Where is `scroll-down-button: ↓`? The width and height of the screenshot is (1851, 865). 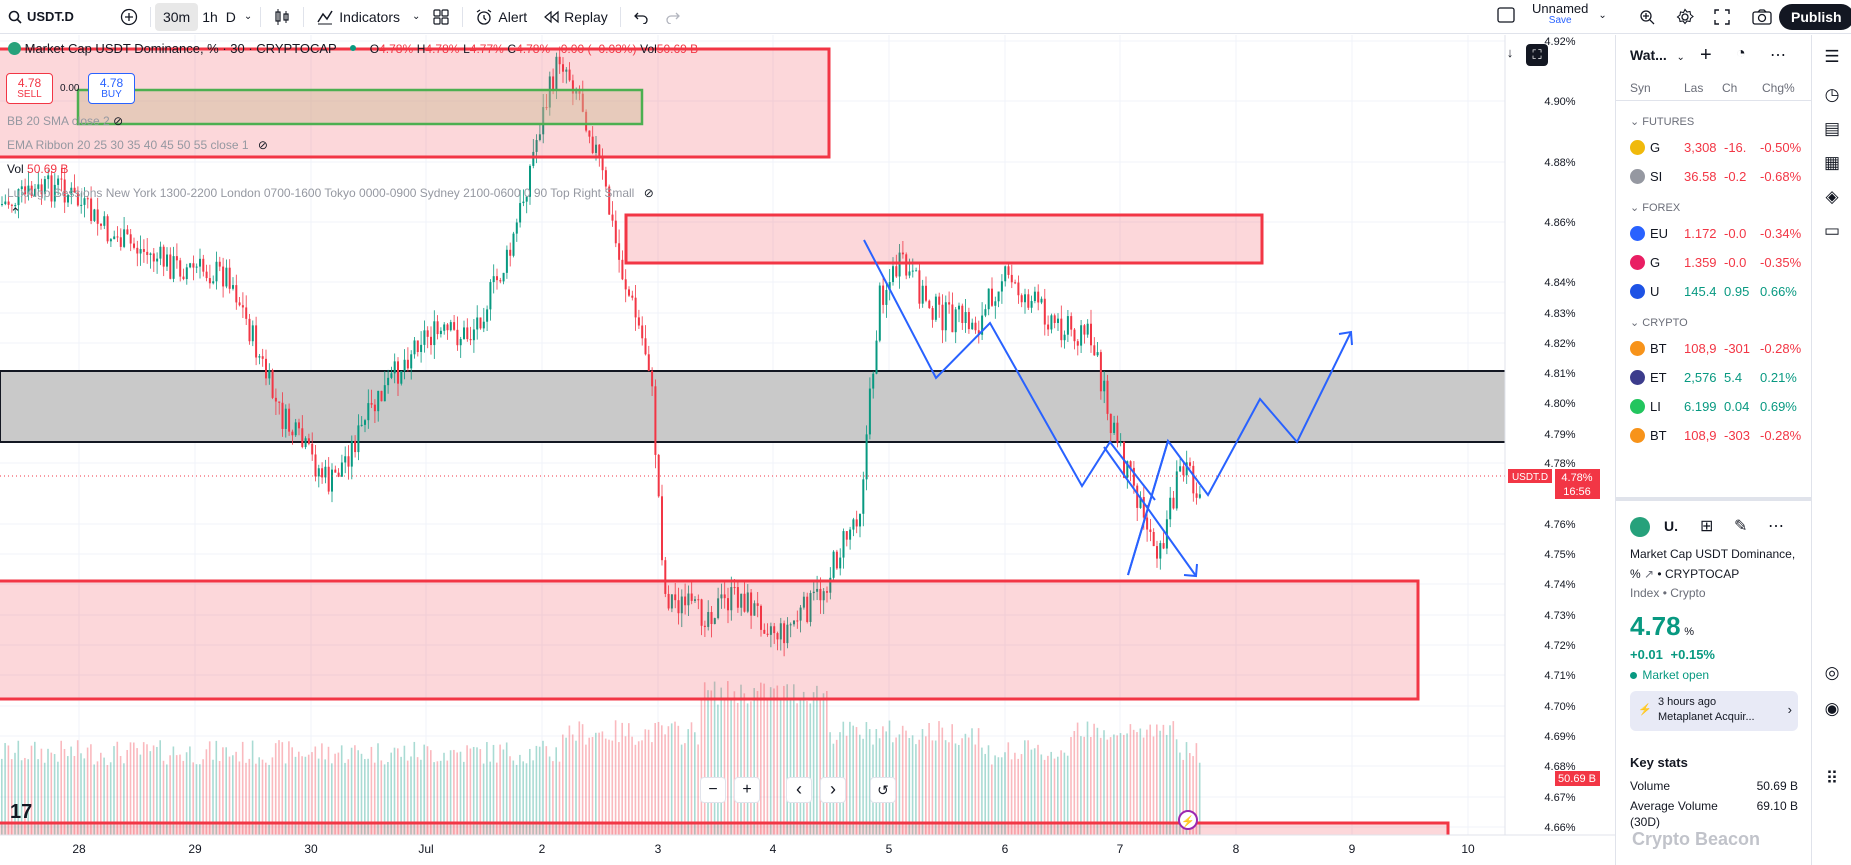 scroll-down-button: ↓ is located at coordinates (1510, 52).